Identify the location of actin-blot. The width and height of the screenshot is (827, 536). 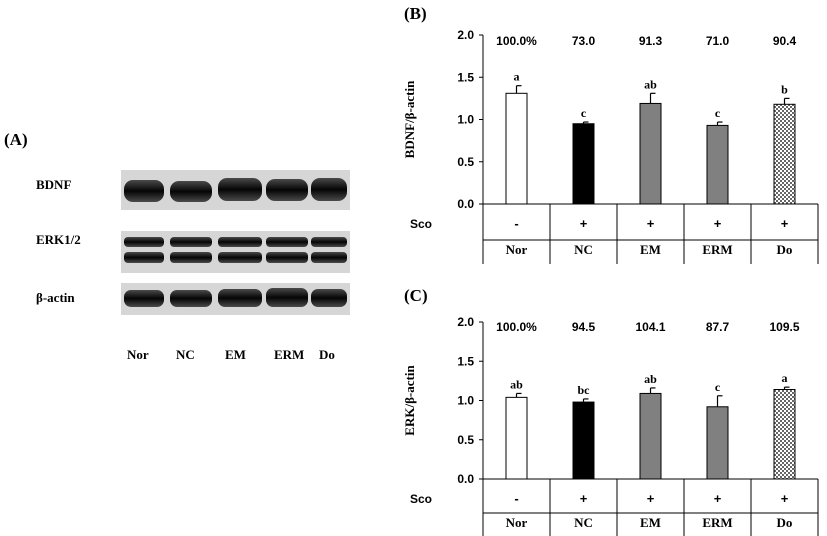
(235, 299).